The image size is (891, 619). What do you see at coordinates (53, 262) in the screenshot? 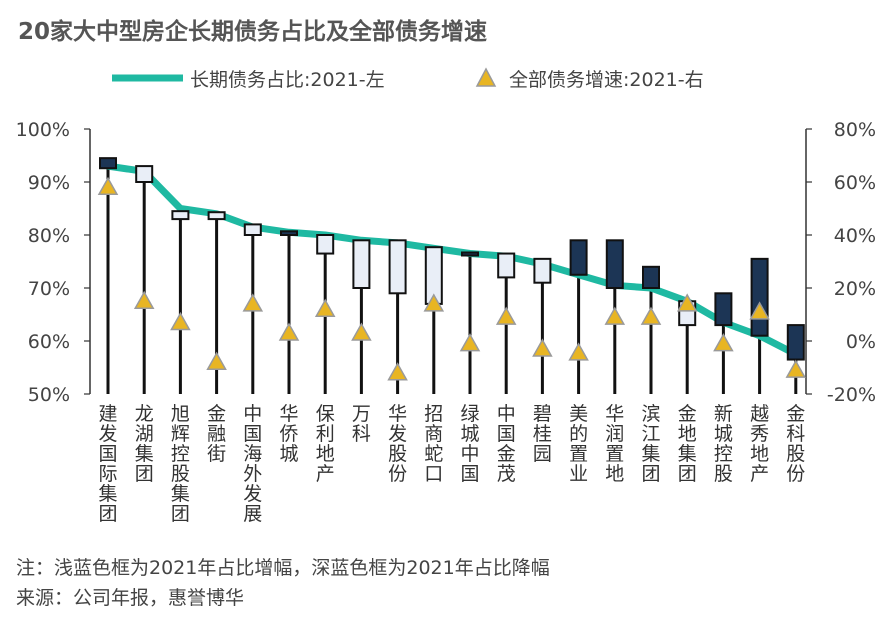
I see `left-axis-ticks: 50% 60% 70% 80% 90% 100%` at bounding box center [53, 262].